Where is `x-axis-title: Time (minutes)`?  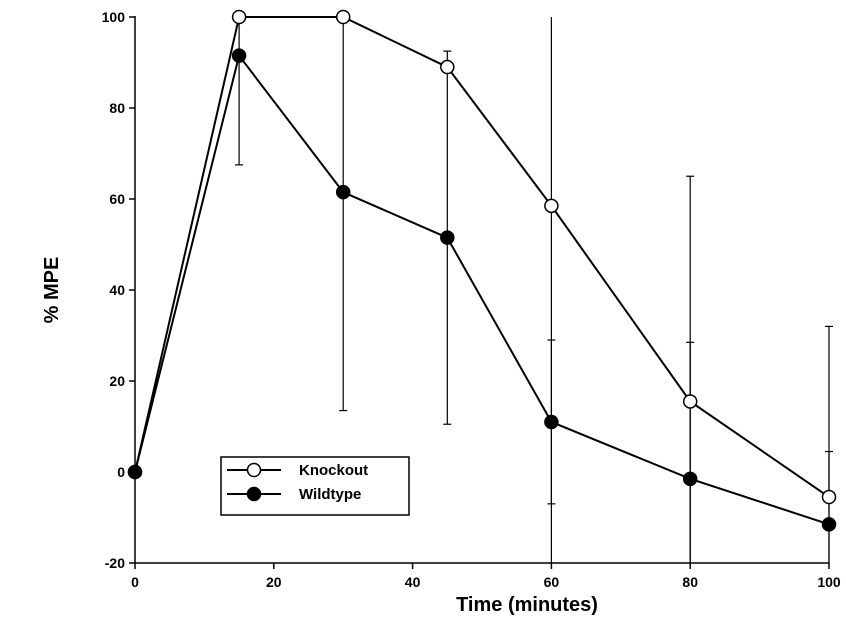
x-axis-title: Time (minutes) is located at coordinates (527, 605).